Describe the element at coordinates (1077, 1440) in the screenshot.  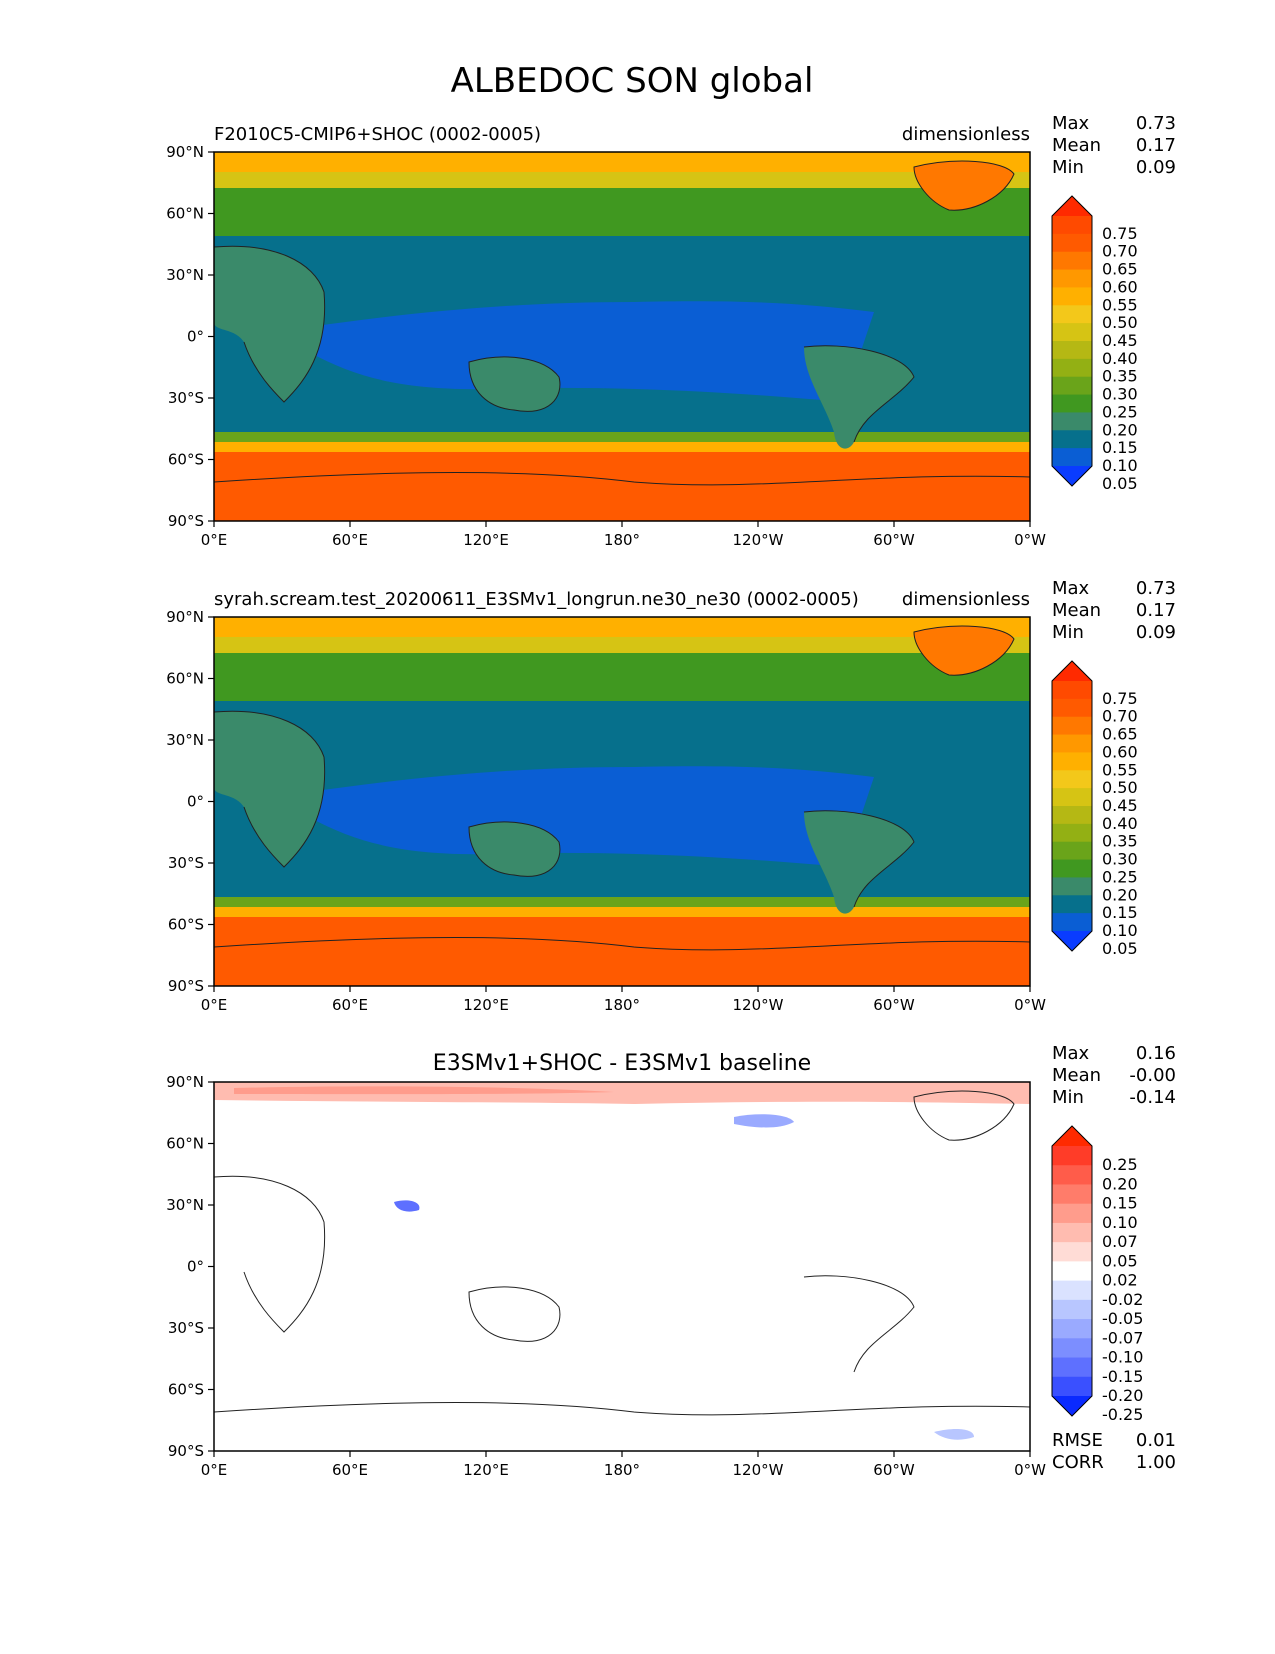
I see `stat-rmse-label: RMSE` at that location.